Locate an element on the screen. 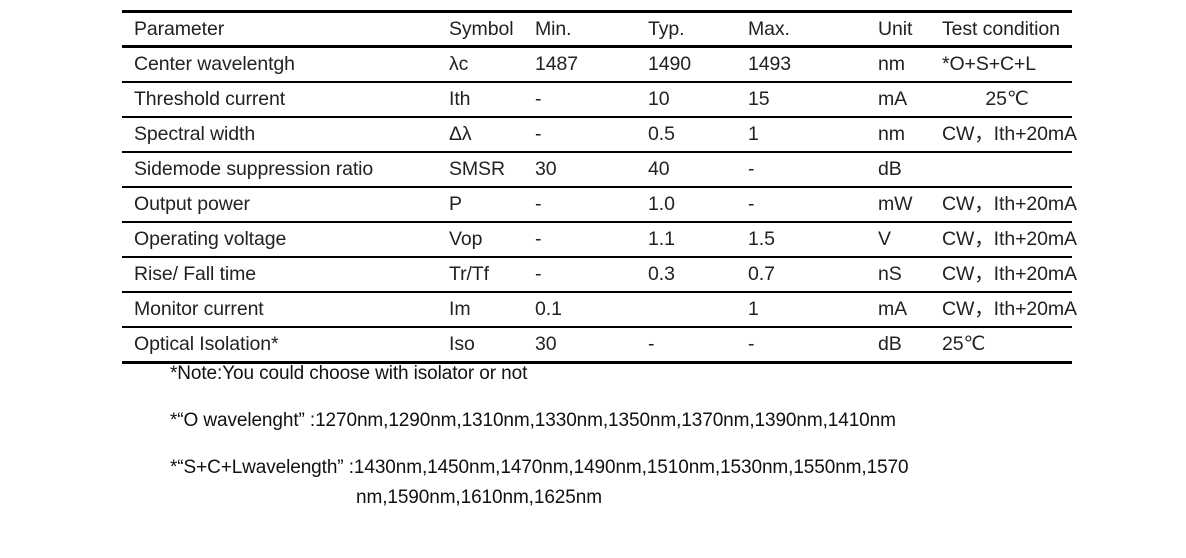  column-header-typ: Typ. is located at coordinates (698, 29).